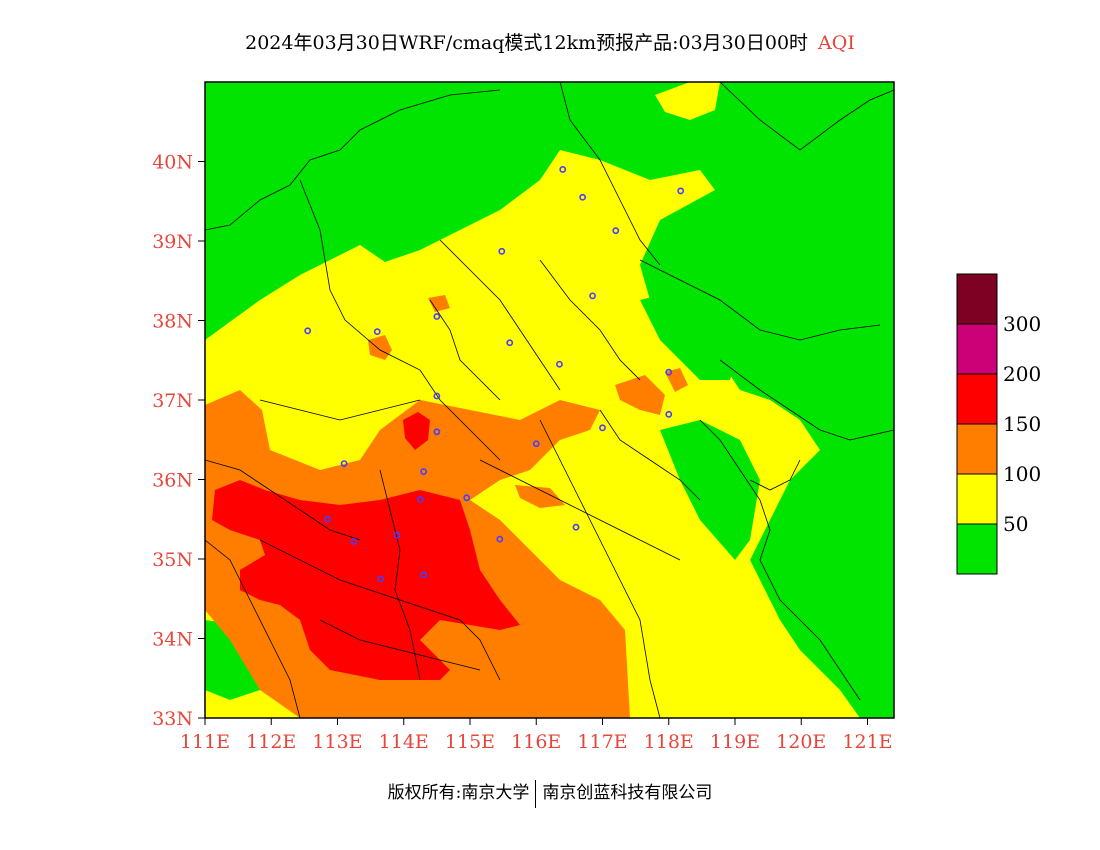 Image resolution: width=1100 pixels, height=850 pixels. I want to click on lat-tick-label: 36N, so click(172, 481).